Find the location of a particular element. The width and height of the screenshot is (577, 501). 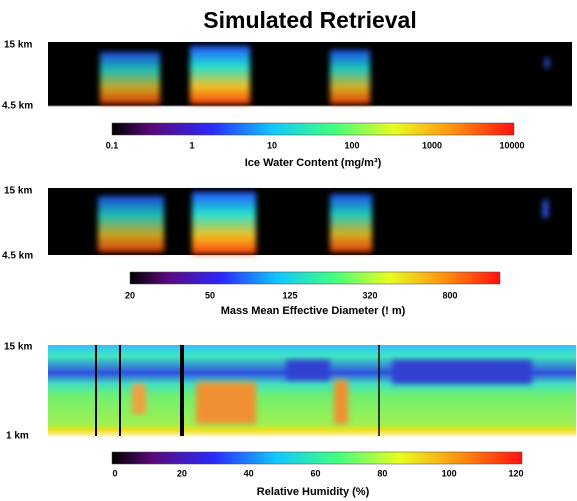

colorbar-tick-label: 120 is located at coordinates (515, 473).